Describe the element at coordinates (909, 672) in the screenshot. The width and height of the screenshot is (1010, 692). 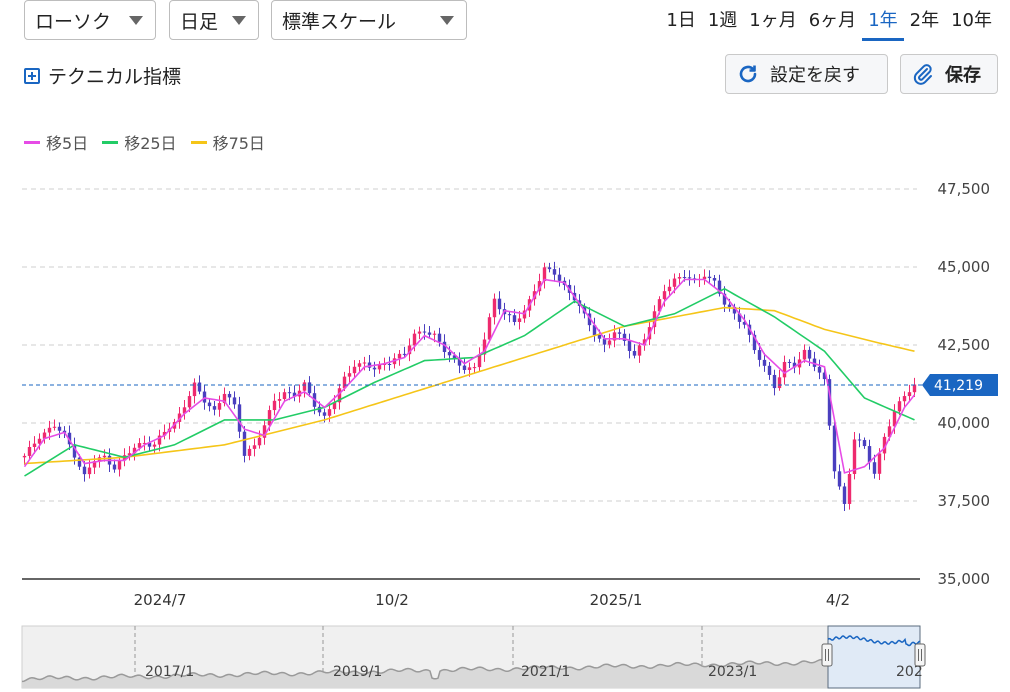
I see `navigator-x-tick-label: 202` at that location.